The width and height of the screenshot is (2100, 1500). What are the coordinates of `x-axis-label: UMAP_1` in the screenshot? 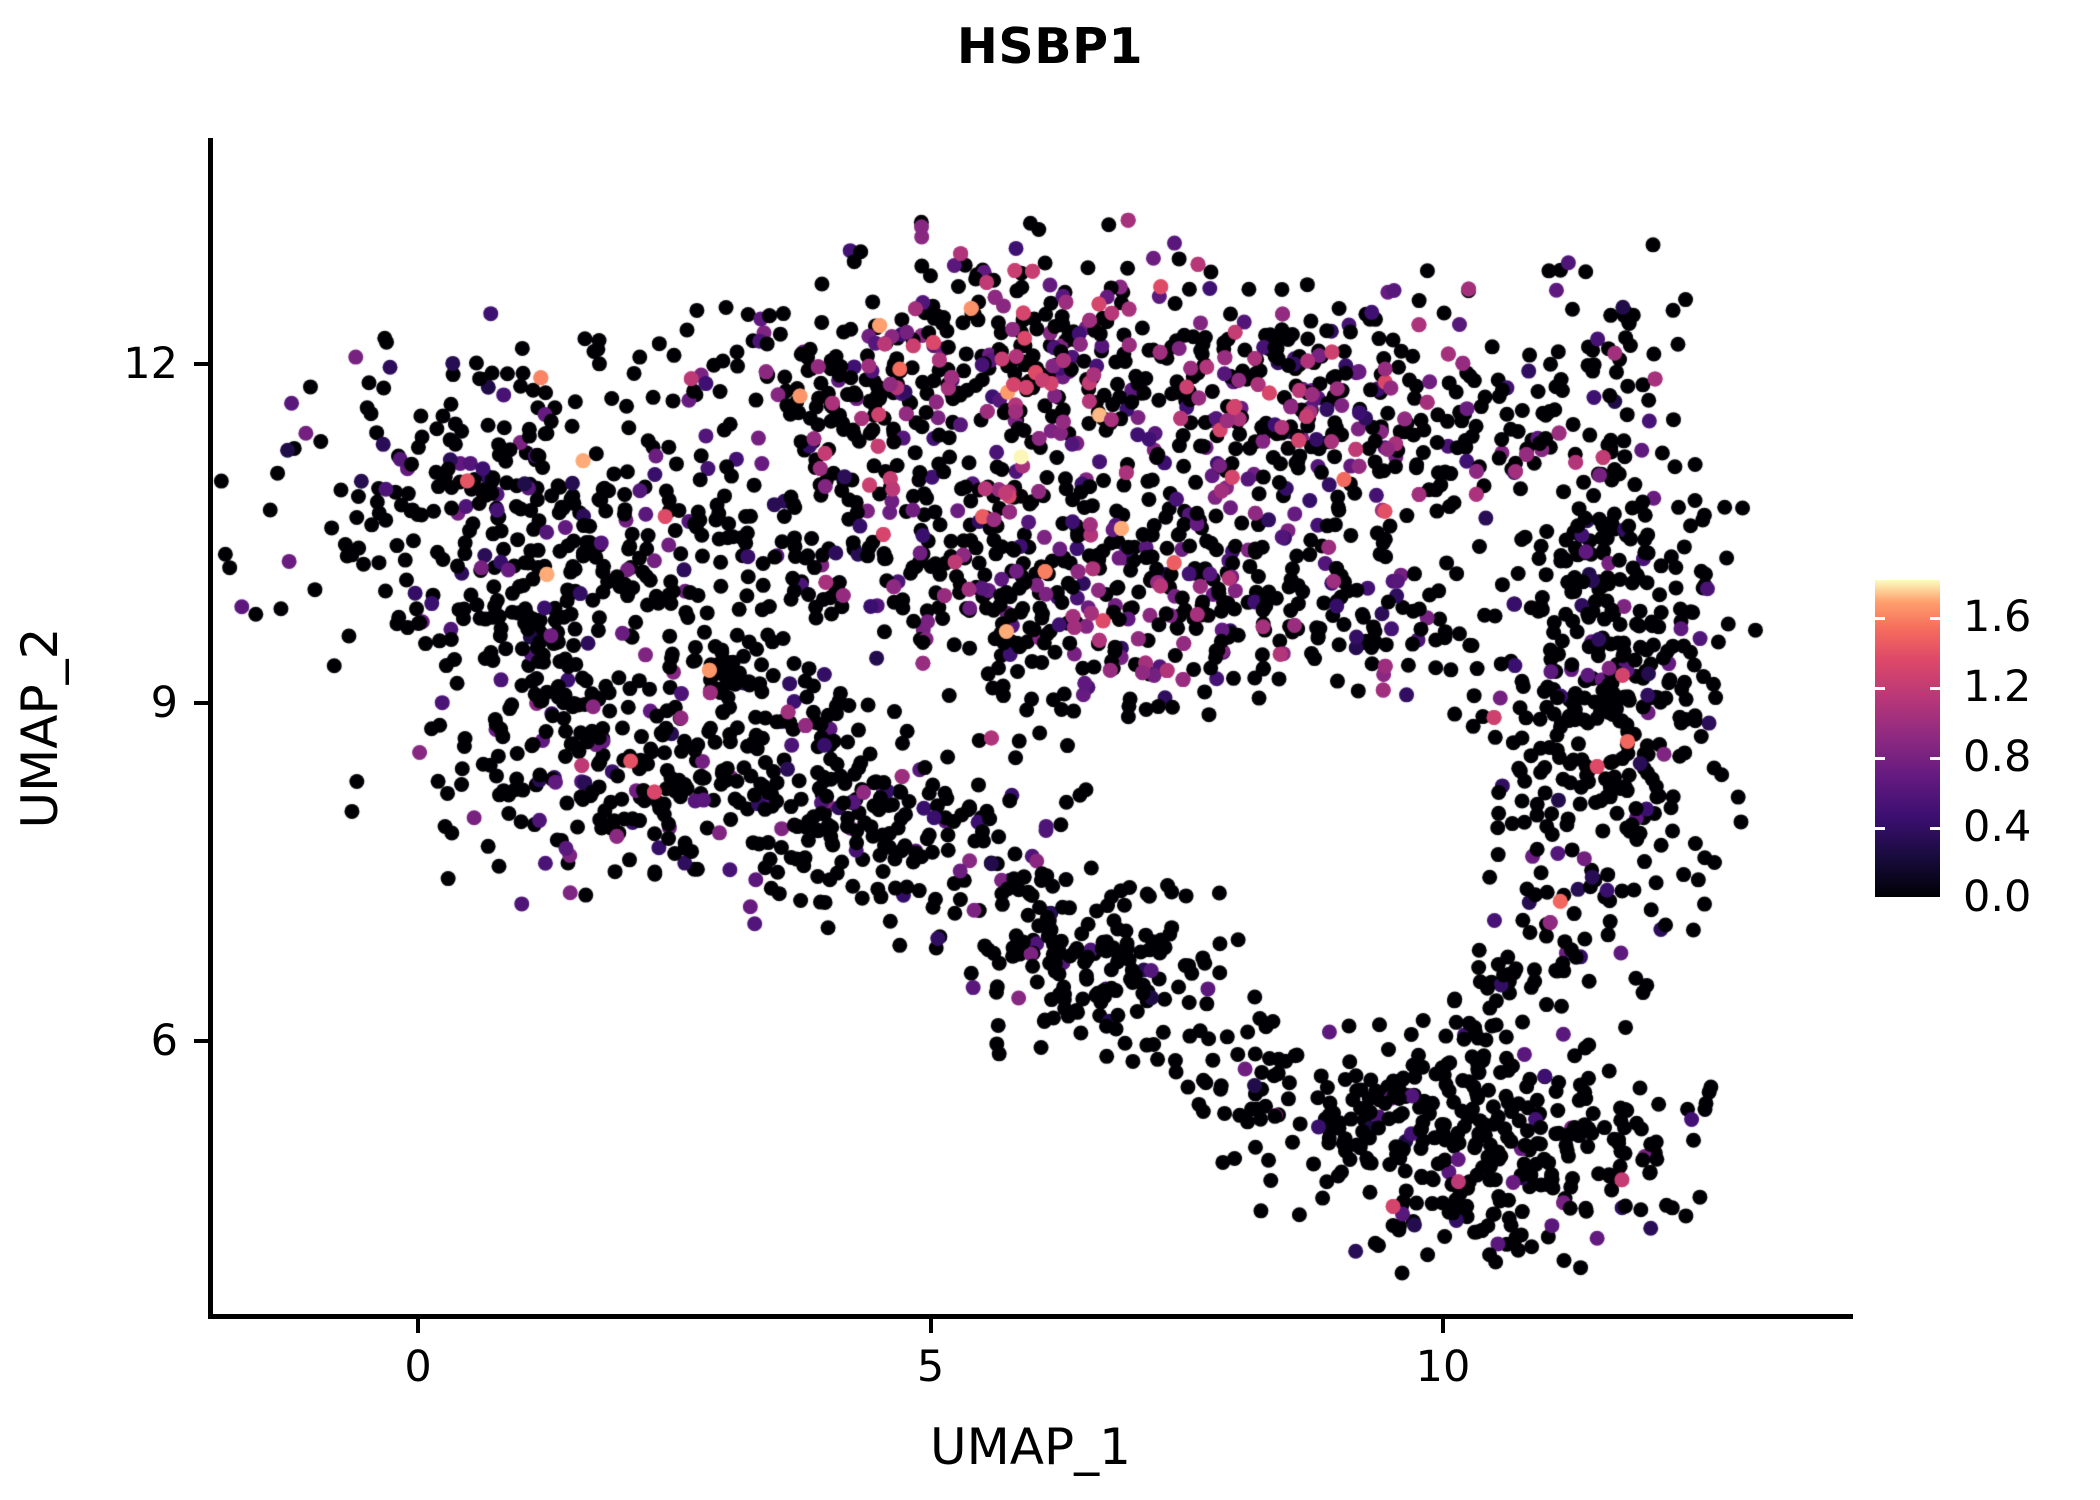 It's located at (1030, 1447).